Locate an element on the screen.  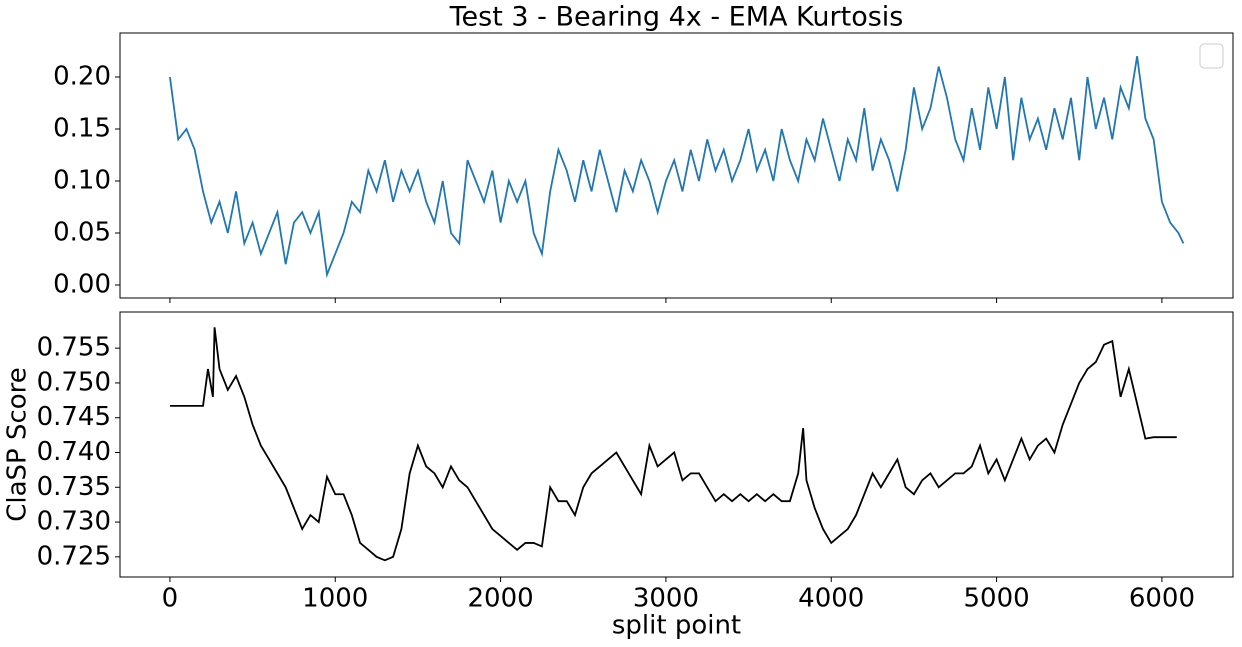
y-tick-label: 0.00 is located at coordinates (82, 284).